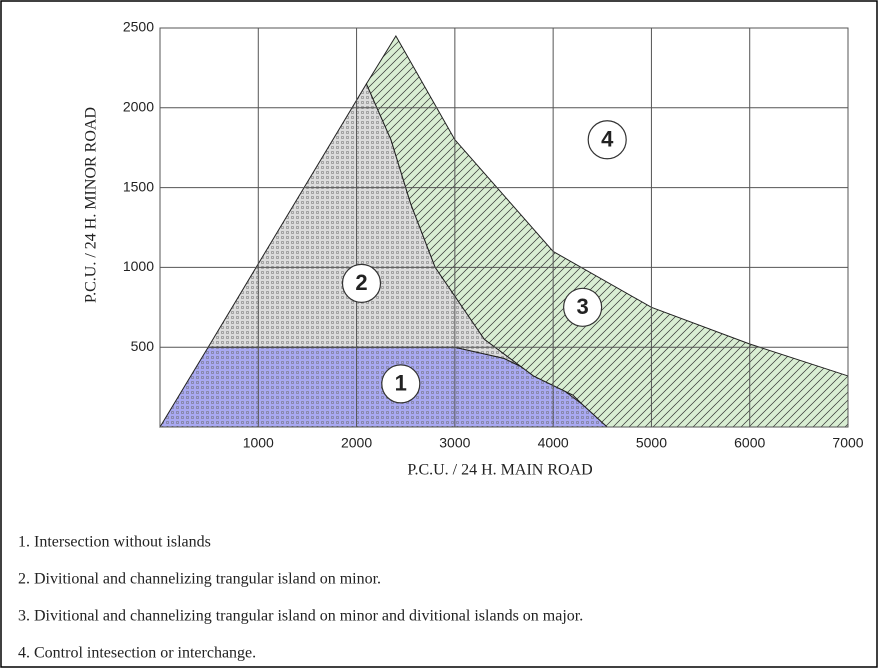 The image size is (878, 668). I want to click on y-tick-label: 2000, so click(138, 107).